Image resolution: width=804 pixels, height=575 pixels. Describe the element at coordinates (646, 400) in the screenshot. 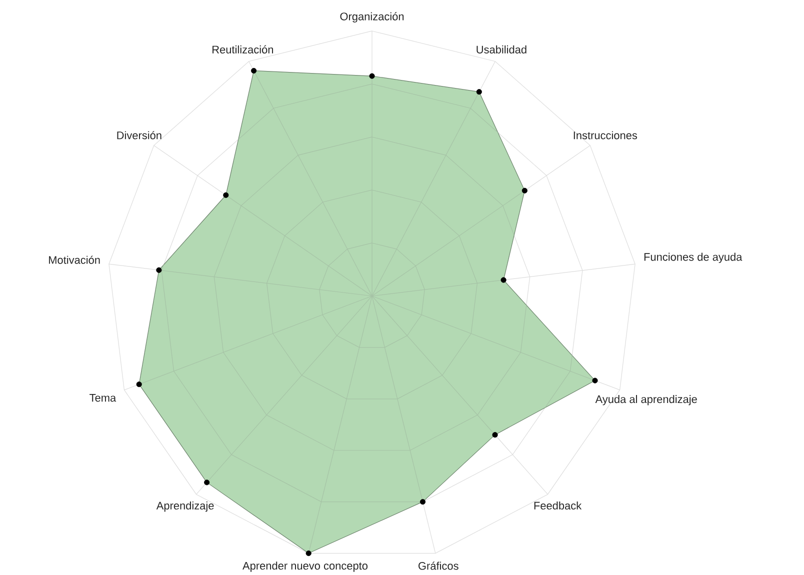

I see `spoke-label: Ayuda al aprendizaje` at that location.